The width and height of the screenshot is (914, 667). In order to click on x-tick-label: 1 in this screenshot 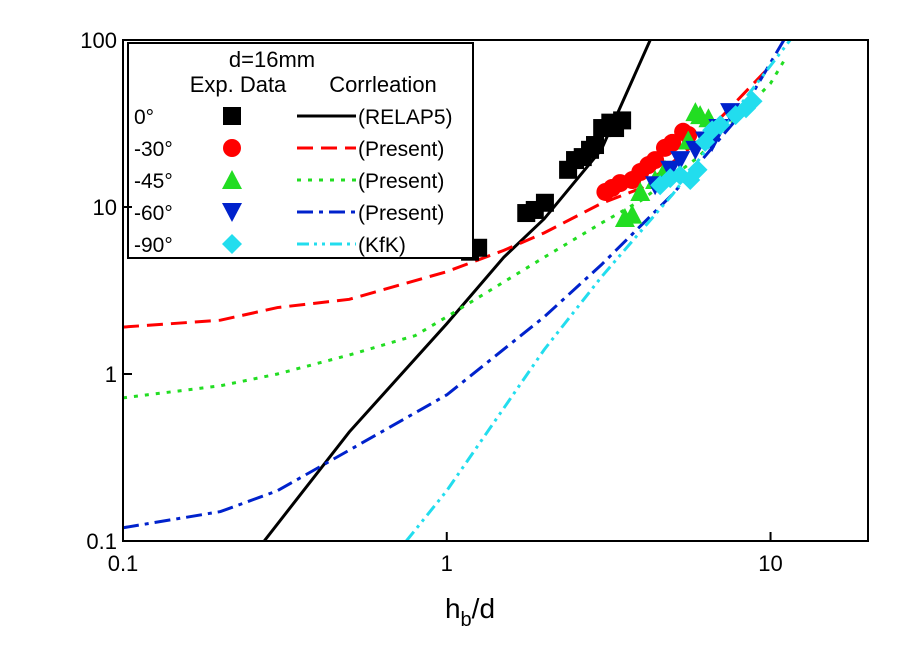, I will do `click(447, 563)`.